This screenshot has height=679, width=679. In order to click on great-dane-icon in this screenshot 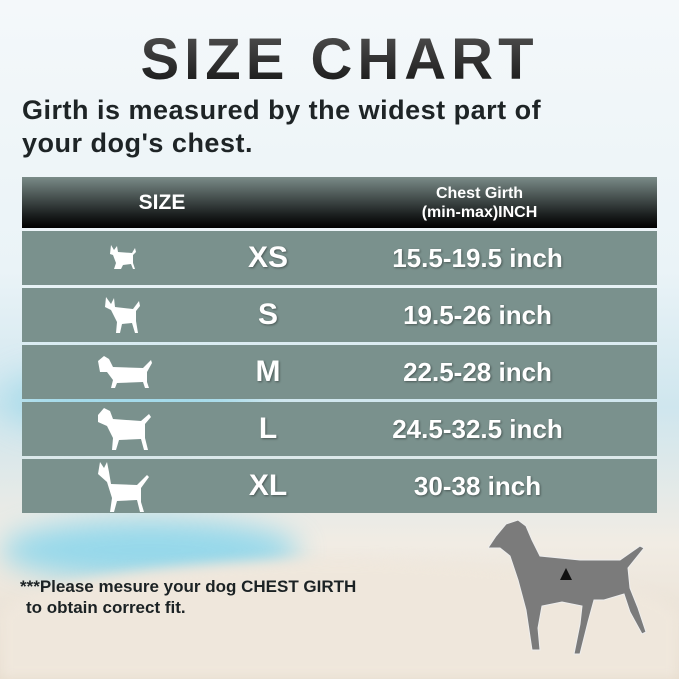, I will do `click(125, 486)`.